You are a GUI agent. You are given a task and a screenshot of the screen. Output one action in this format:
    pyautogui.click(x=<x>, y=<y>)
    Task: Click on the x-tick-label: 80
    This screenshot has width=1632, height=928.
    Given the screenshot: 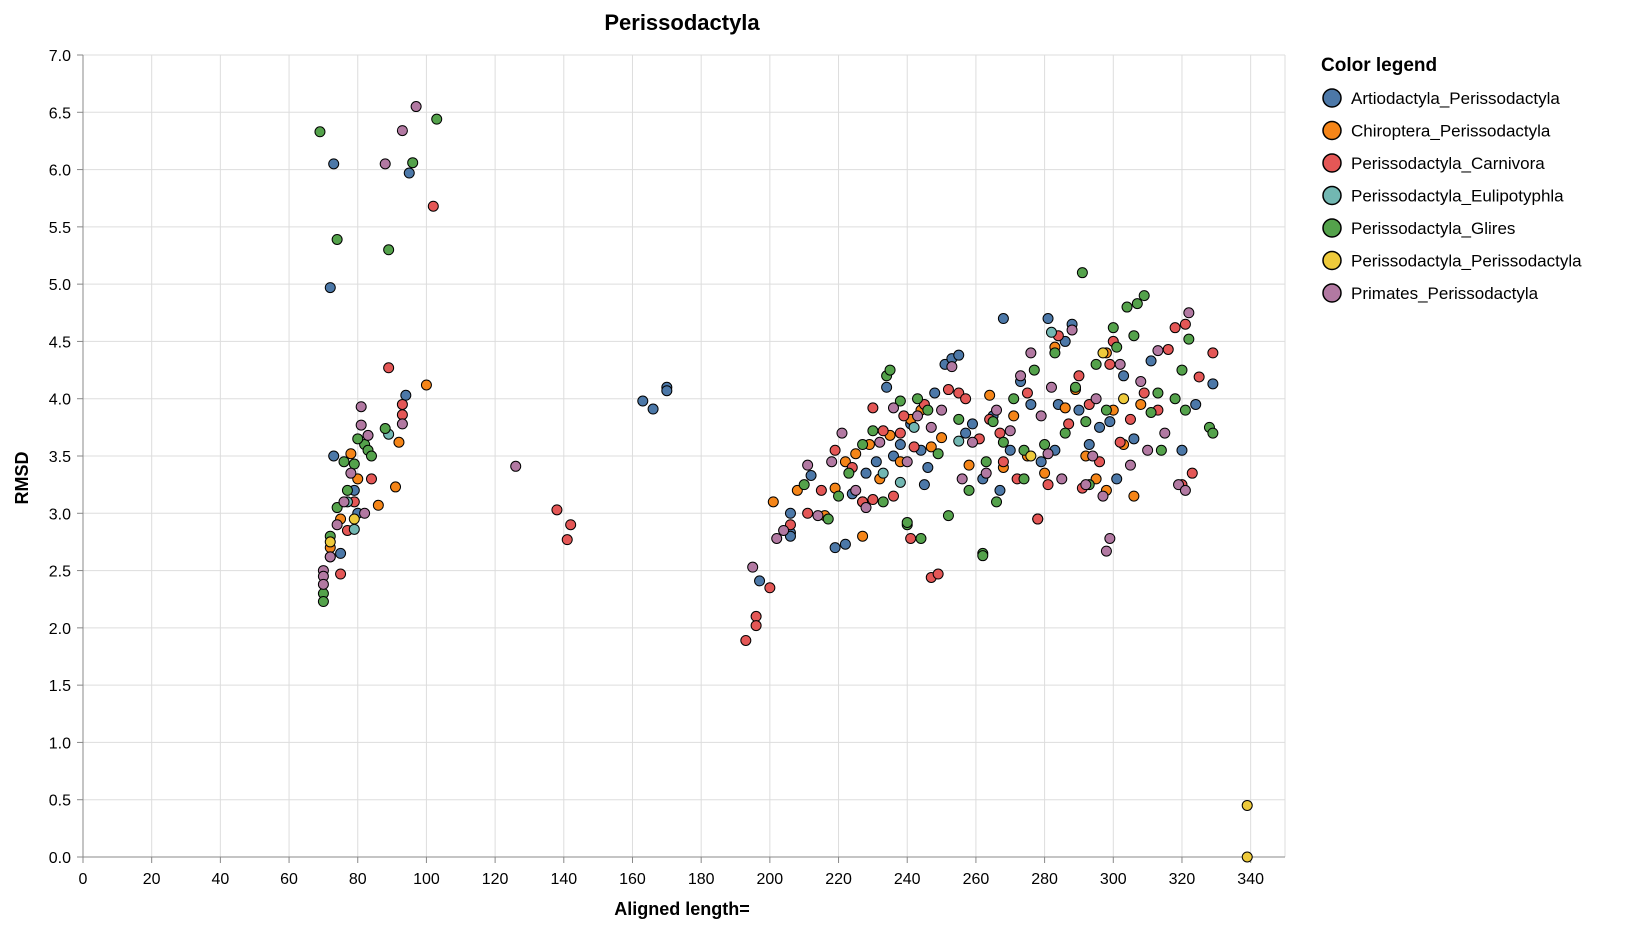 What is the action you would take?
    pyautogui.click(x=358, y=879)
    